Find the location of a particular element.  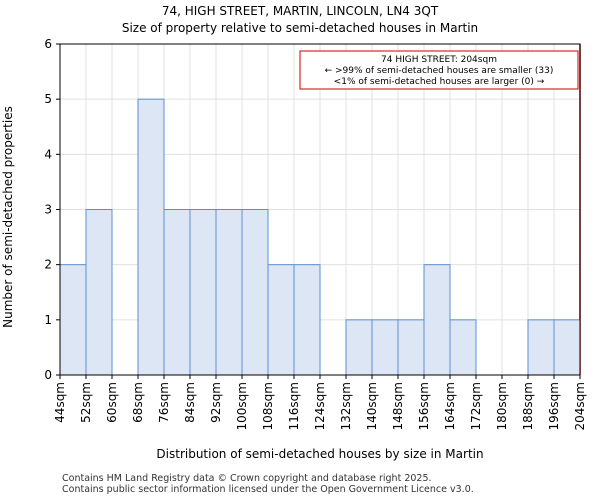

y-tick-label: 4 is located at coordinates (48, 154).